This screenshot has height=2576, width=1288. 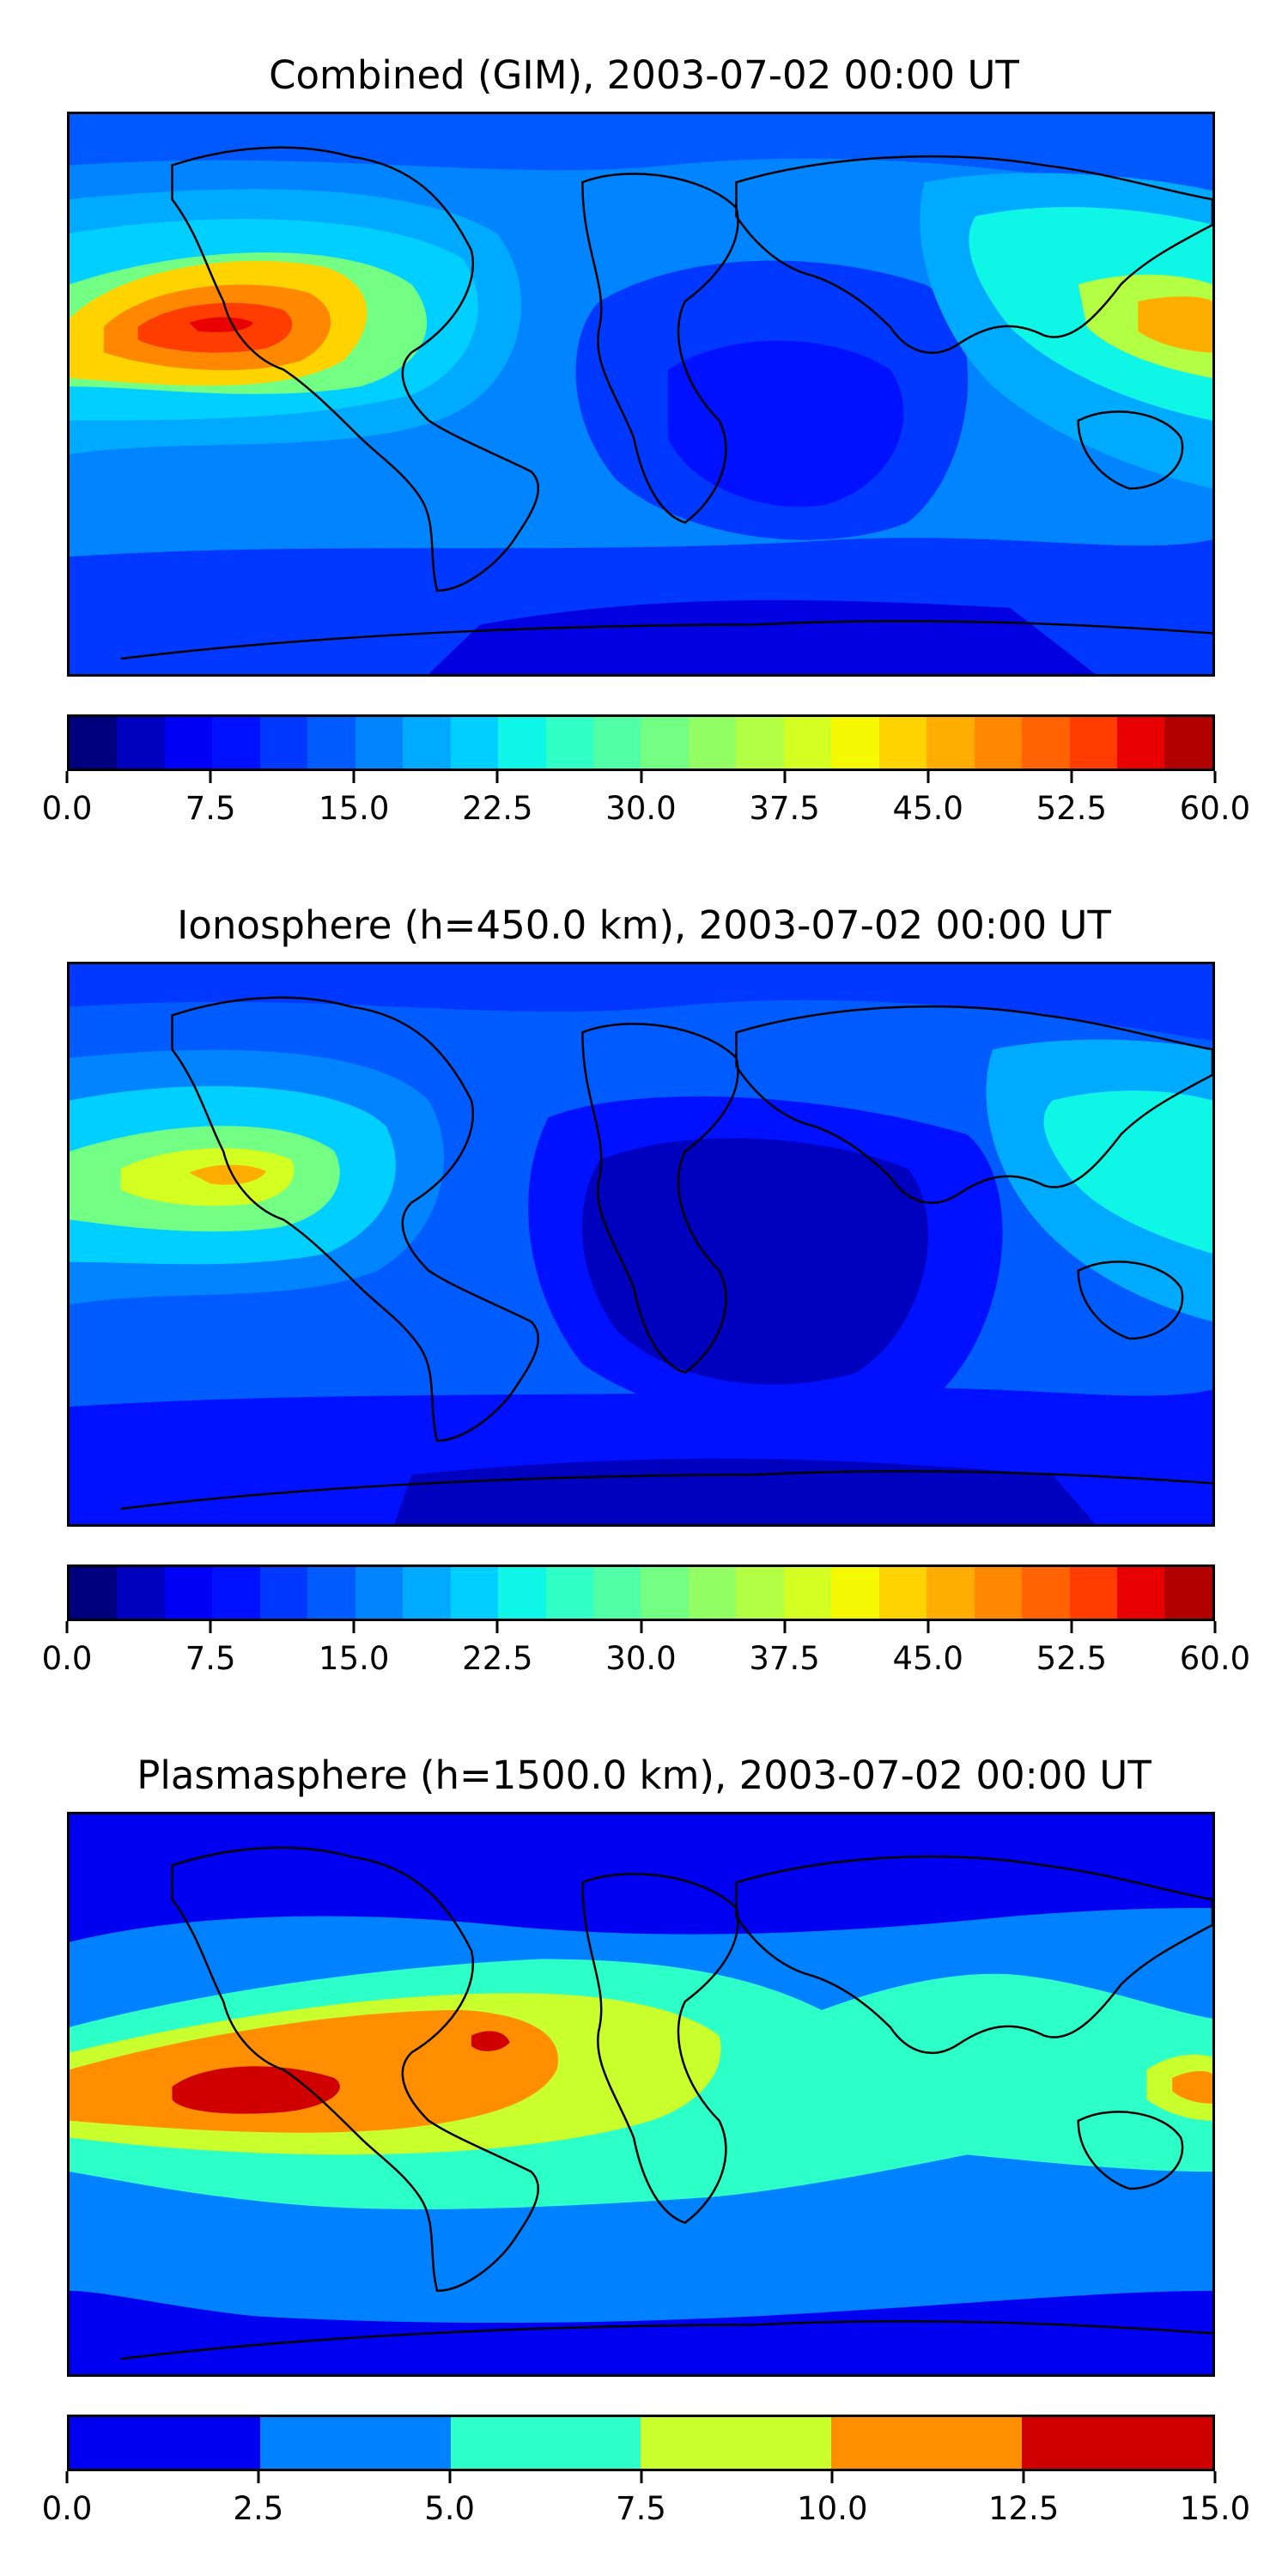 I want to click on colorbar-ticks-3: 0.0 2.5 5.0 7.5 10.0 12.5 15.0, so click(x=646, y=2499).